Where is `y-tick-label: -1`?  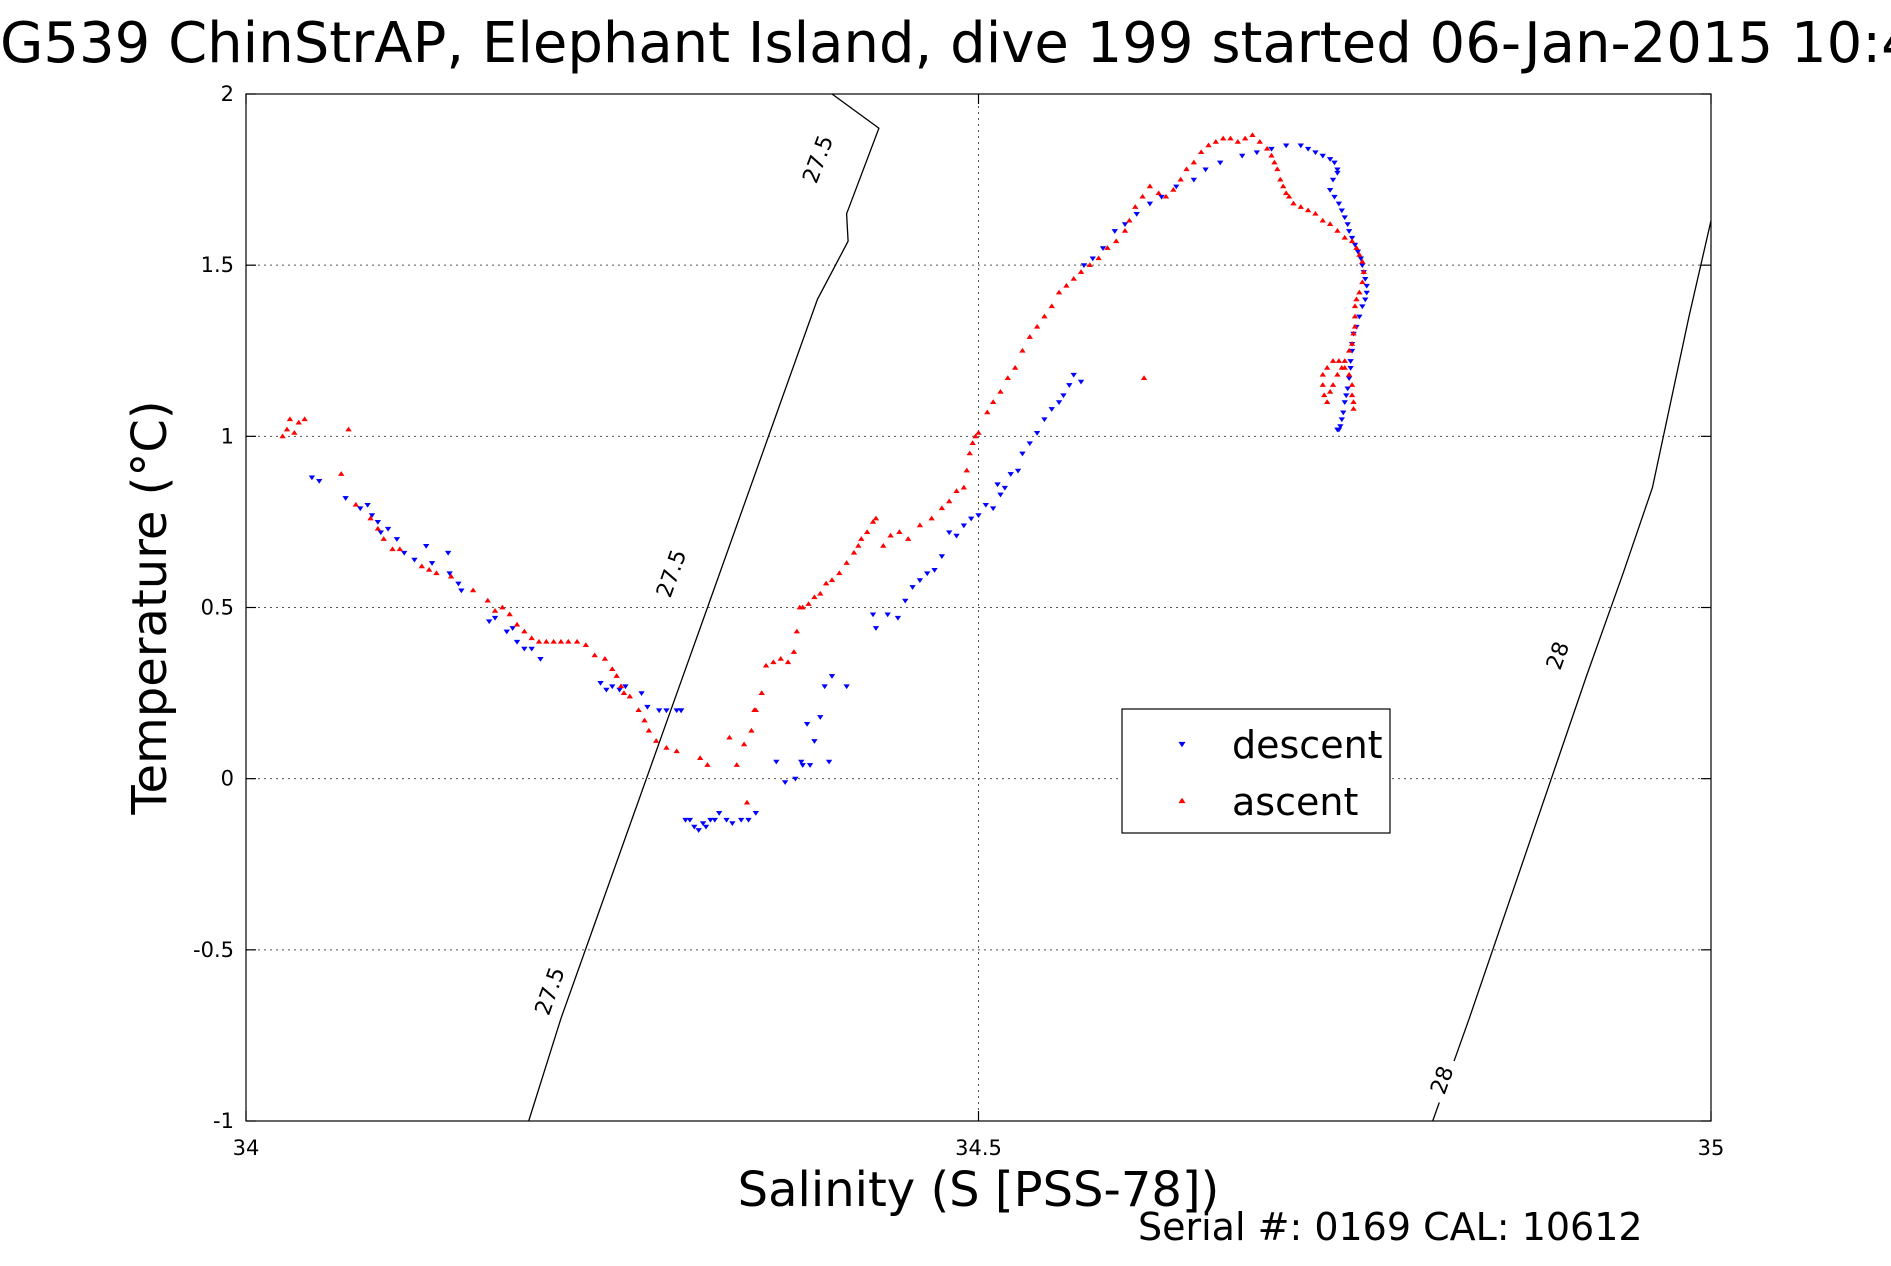 y-tick-label: -1 is located at coordinates (223, 1121).